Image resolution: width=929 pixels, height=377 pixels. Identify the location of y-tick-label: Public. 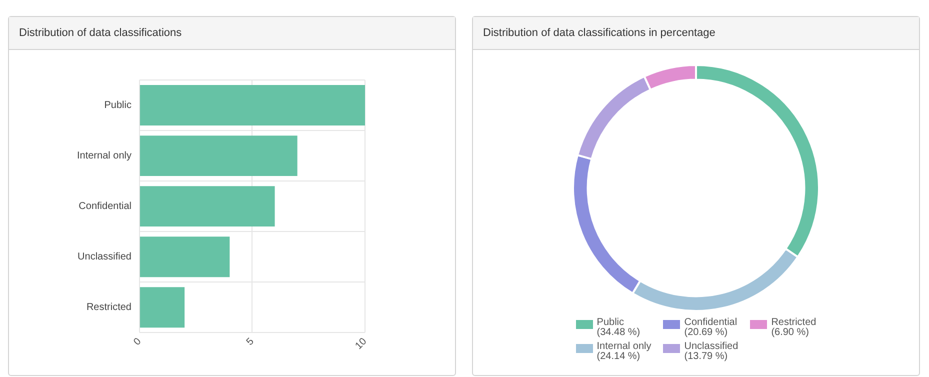
(118, 106).